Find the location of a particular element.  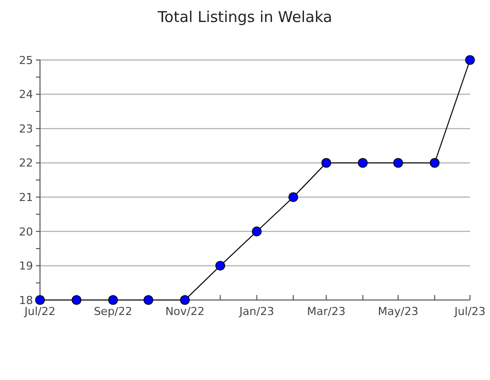

x-tick-label: Jul/22 is located at coordinates (40, 311).